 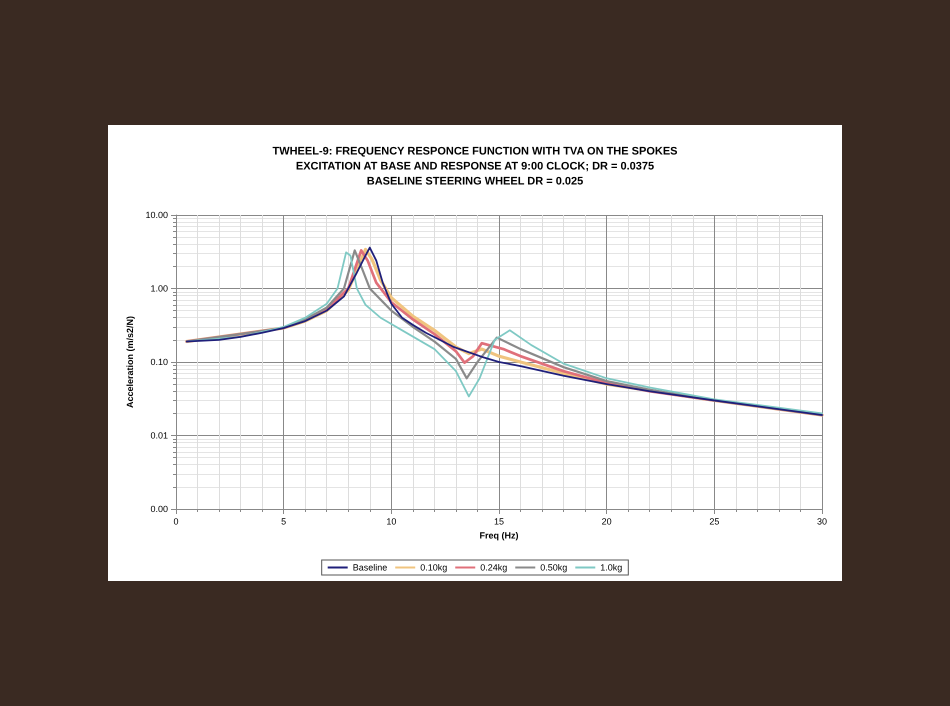 I want to click on y-tick-label: 0.10, so click(x=159, y=362).